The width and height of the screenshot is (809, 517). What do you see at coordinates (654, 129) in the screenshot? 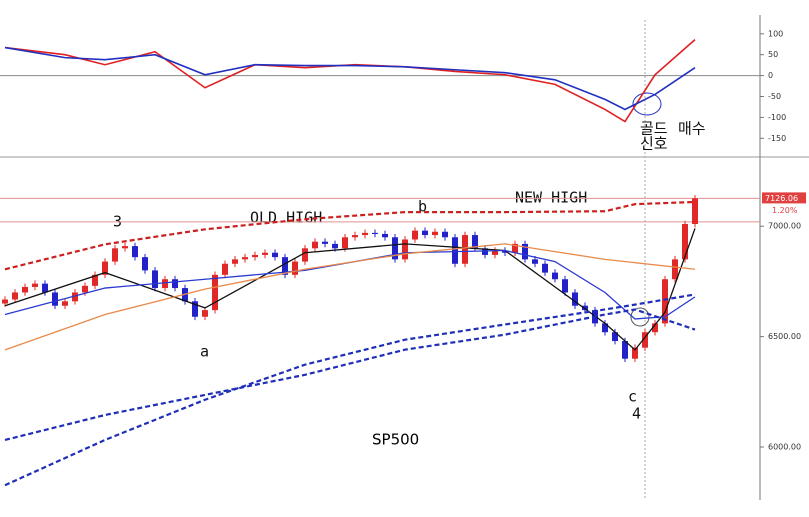
I see `annotation: 골드` at bounding box center [654, 129].